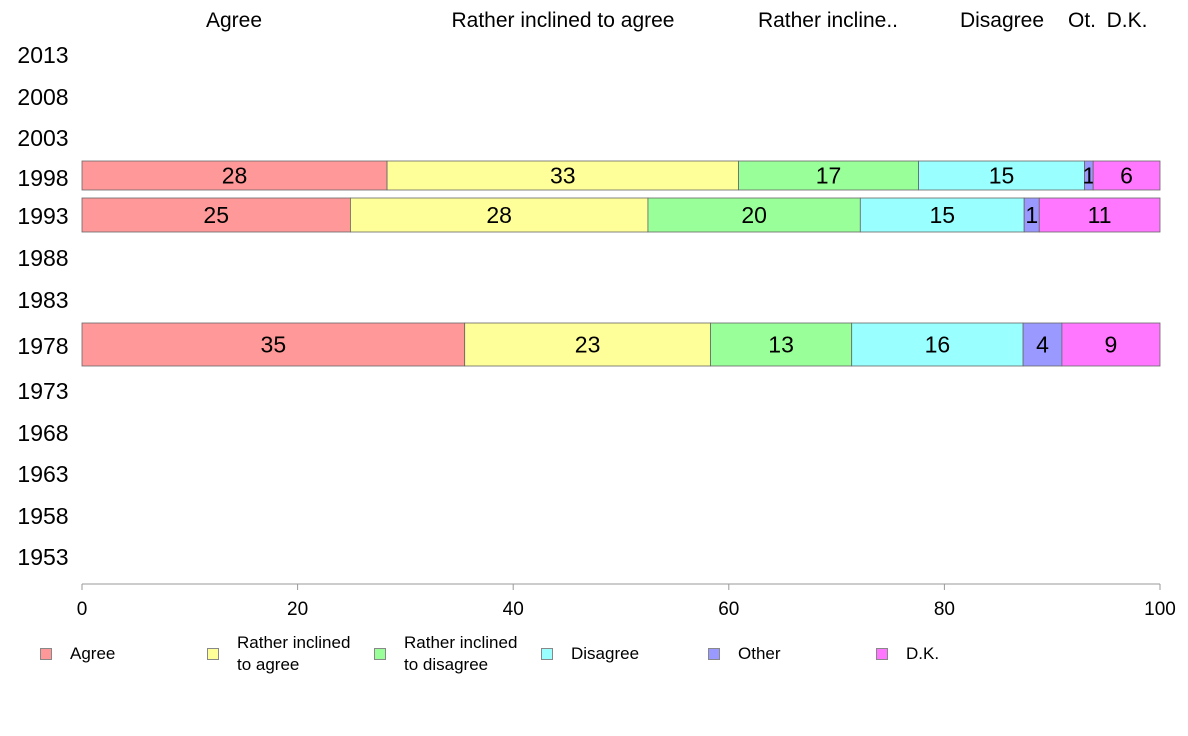 The image size is (1188, 736). I want to click on year-label-1963: 1963, so click(42, 474).